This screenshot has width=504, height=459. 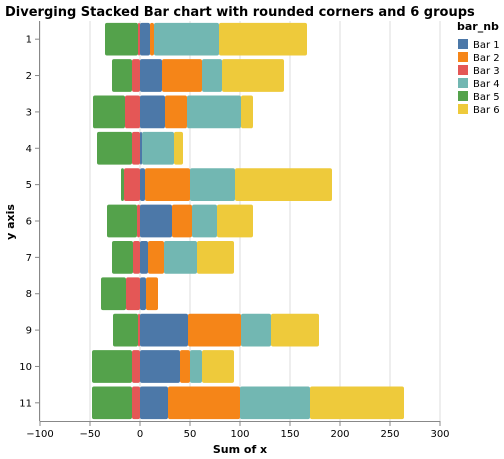 I want to click on y-tick-label: 9, so click(x=29, y=331).